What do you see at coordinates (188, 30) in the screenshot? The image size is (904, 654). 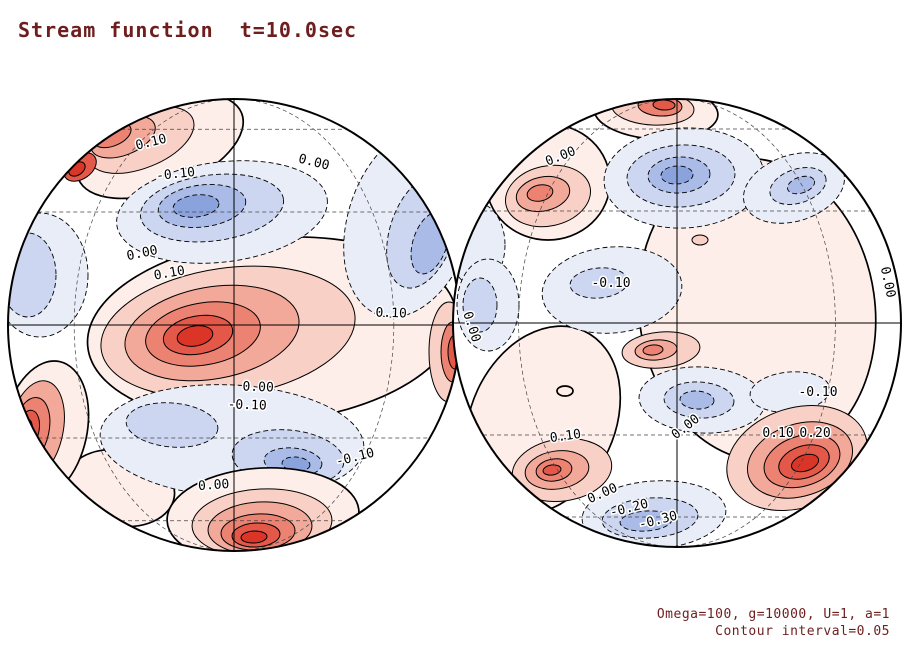 I see `page-title: Stream function t=10.0sec` at bounding box center [188, 30].